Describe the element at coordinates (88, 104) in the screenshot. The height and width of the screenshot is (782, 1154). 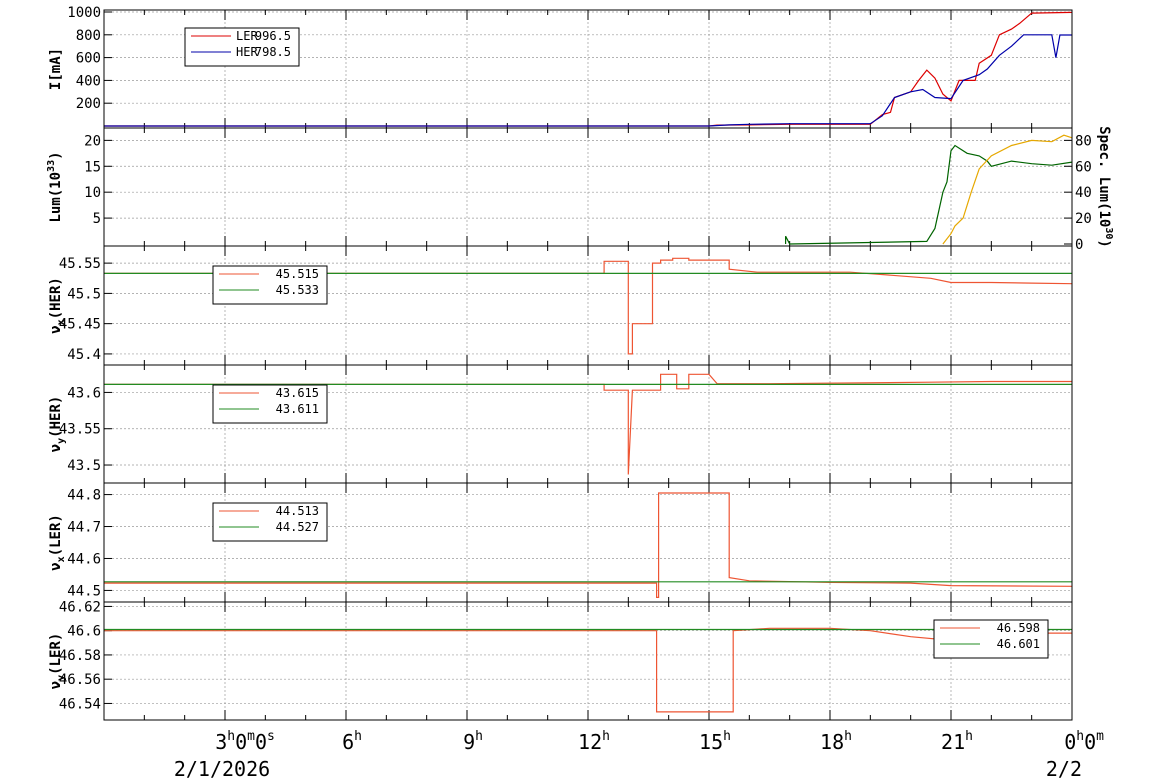
I see `y-tick-label: 200` at that location.